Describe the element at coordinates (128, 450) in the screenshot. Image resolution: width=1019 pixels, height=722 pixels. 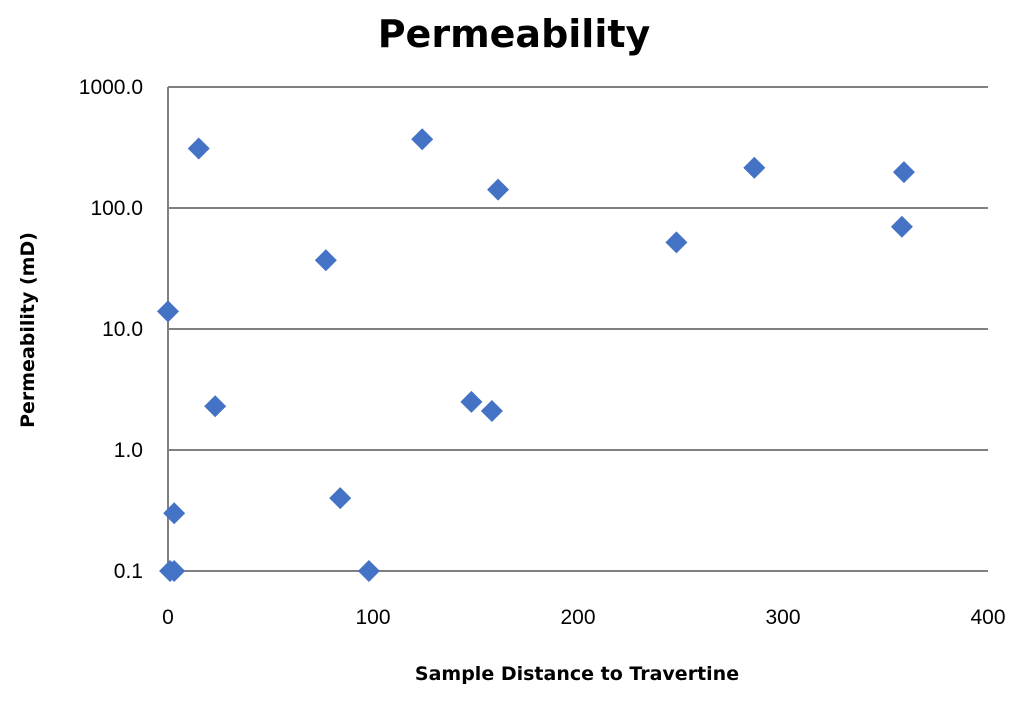
I see `y-tick-label: 1.0` at that location.